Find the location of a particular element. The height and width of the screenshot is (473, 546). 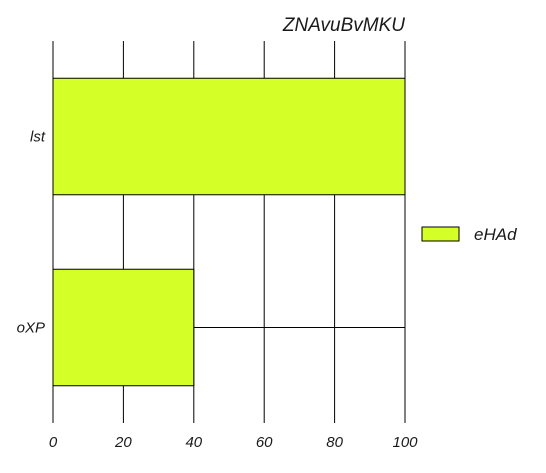

y-tick-label: oXP is located at coordinates (31, 328).